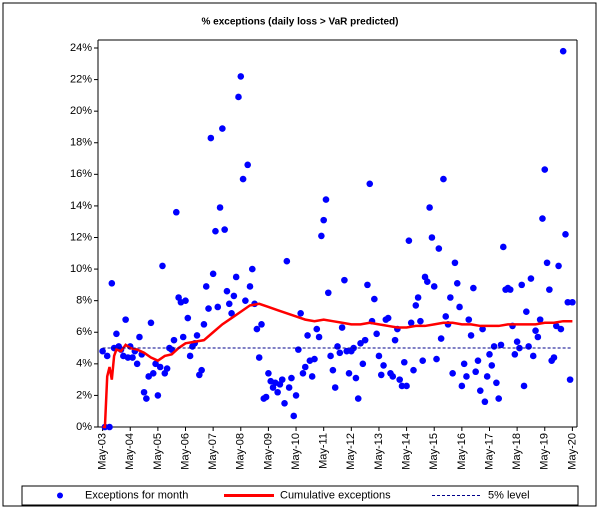  I want to click on legend-label: Cumulative exceptions, so click(335, 495).